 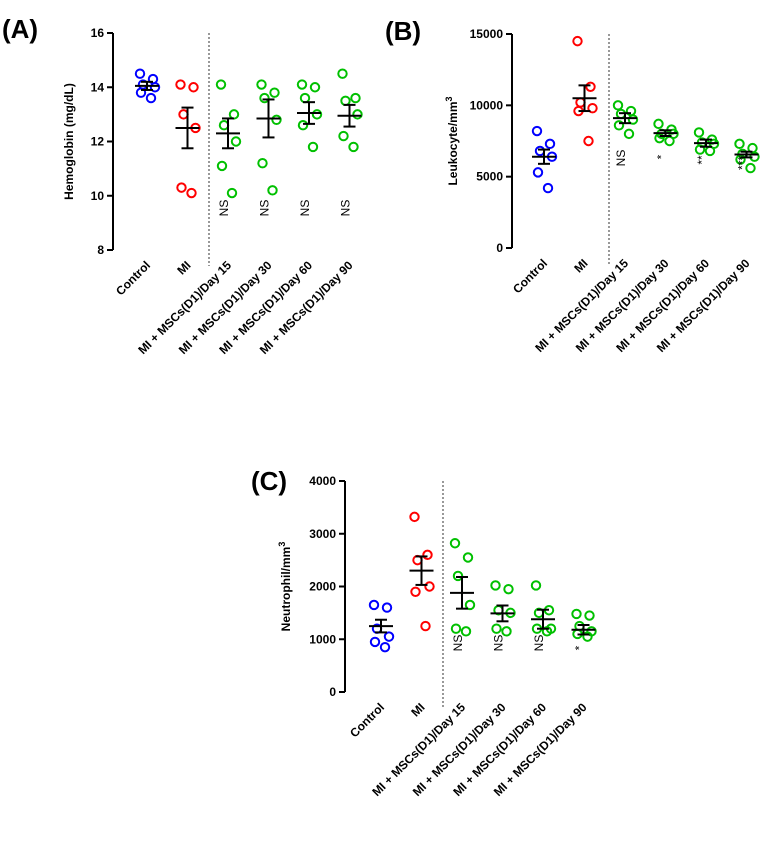 What do you see at coordinates (20, 29) in the screenshot?
I see `panel-label: (A)` at bounding box center [20, 29].